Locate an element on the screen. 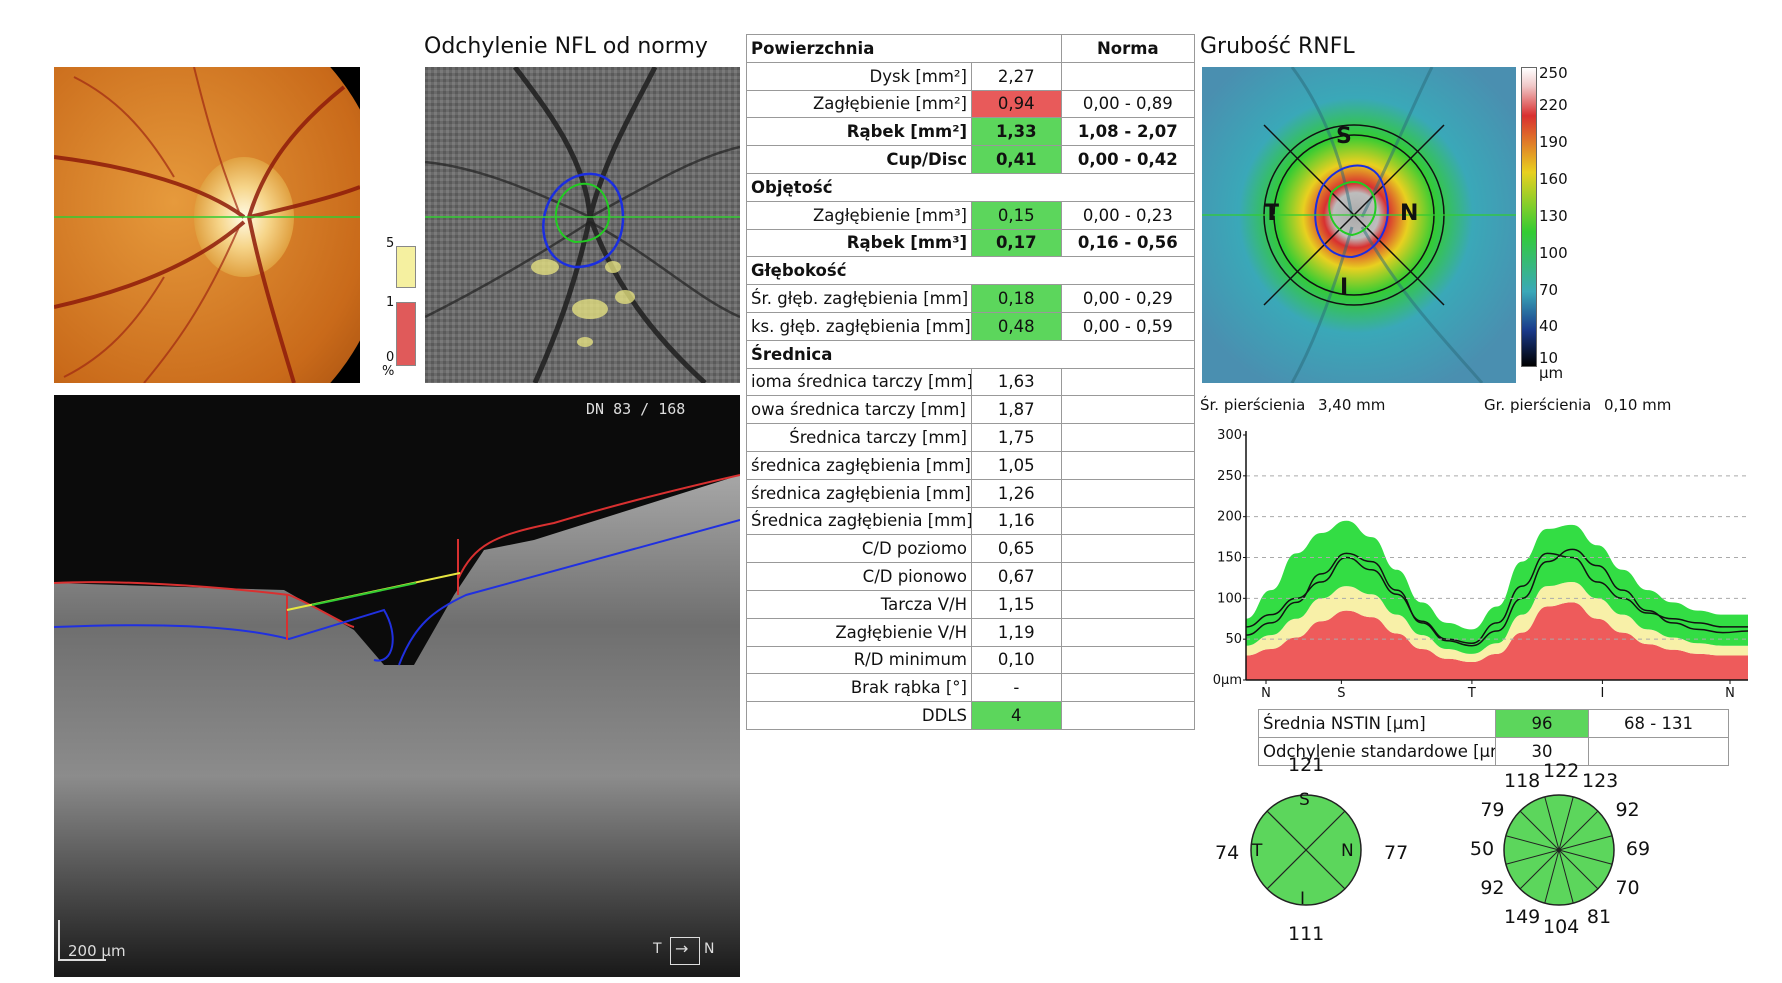  tsnit-chart: 300 250 200 150 100 50 0µm N S T I N is located at coordinates (1481, 564).